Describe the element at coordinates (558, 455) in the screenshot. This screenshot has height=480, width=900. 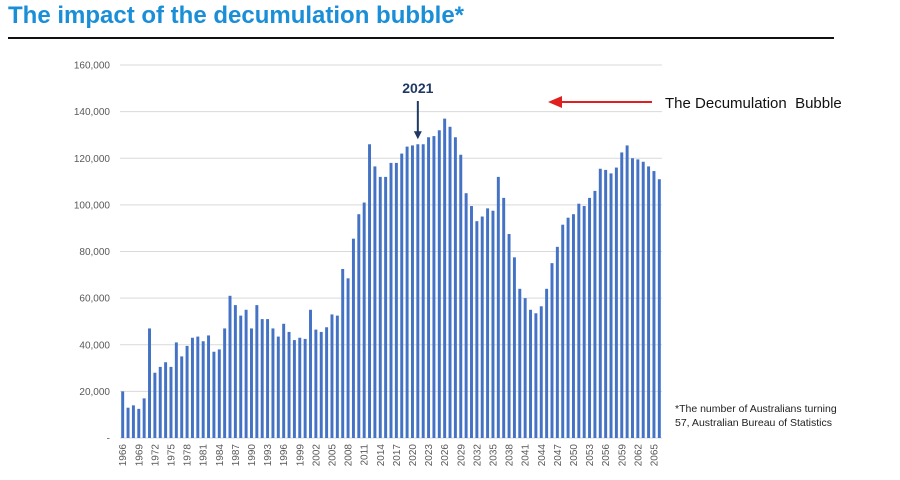
I see `x-tick-label: 2047` at that location.